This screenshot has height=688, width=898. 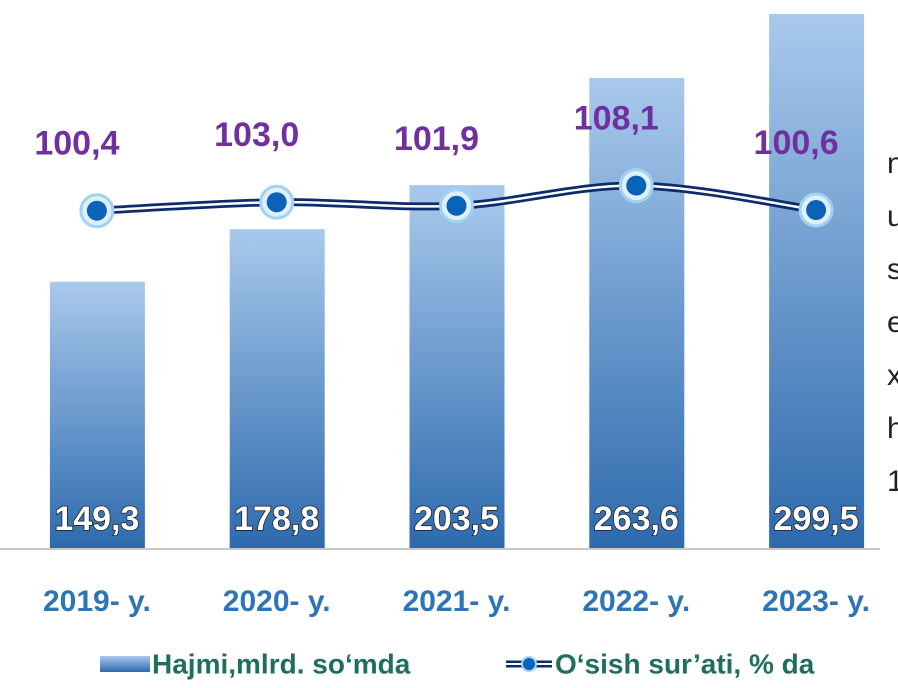 I want to click on bar-value-label: 149,3, so click(x=96, y=519).